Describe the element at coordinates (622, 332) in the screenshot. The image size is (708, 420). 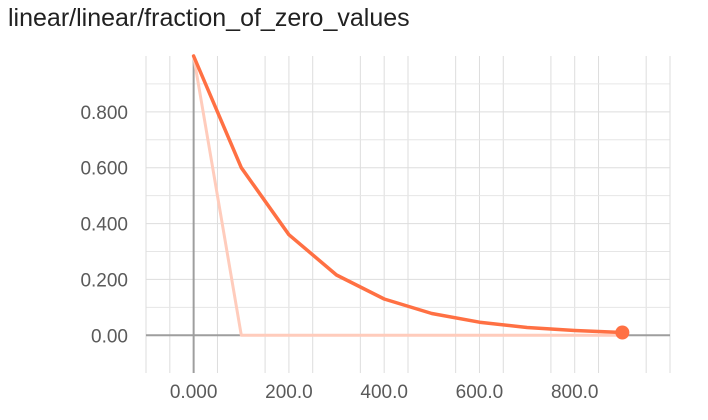
I see `highlight-point` at that location.